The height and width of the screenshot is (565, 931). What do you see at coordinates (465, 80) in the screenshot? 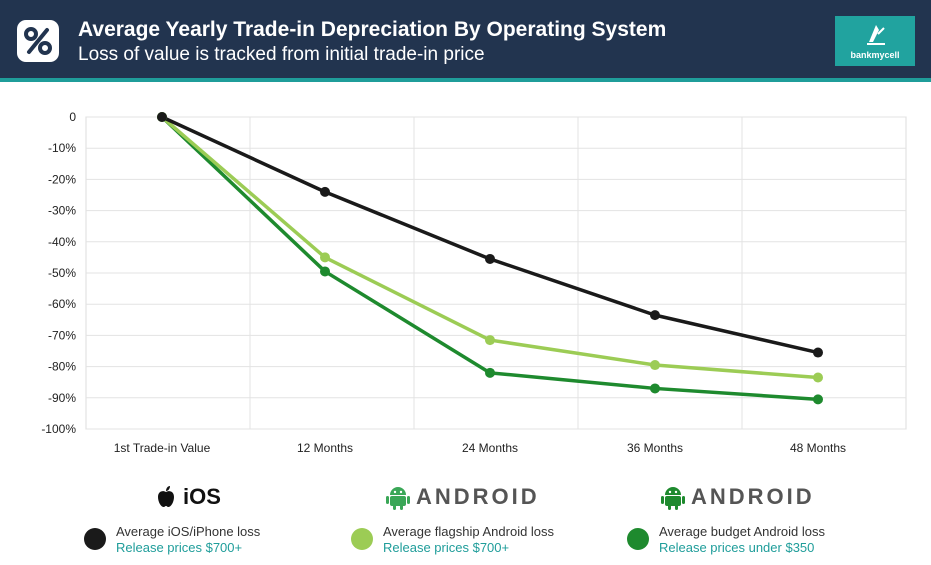
I see `header-accent-stripe` at bounding box center [465, 80].